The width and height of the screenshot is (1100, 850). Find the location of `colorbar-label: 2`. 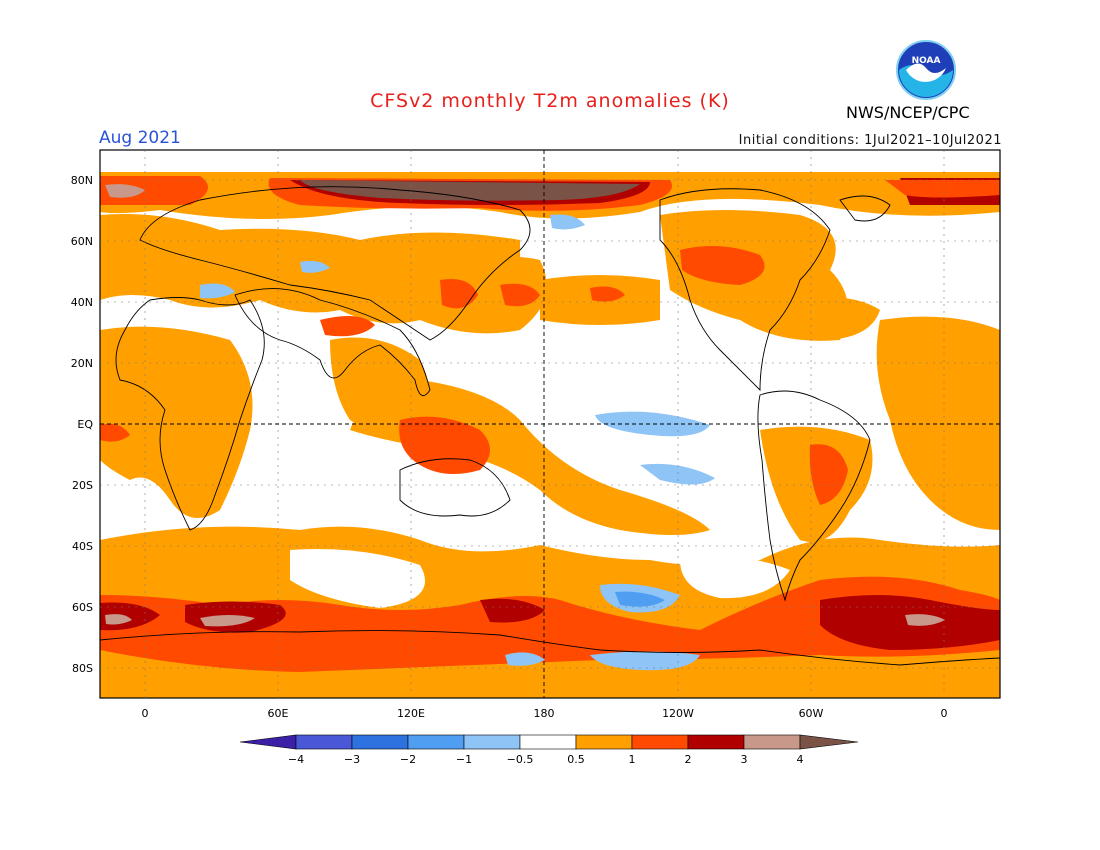

colorbar-label: 2 is located at coordinates (688, 759).